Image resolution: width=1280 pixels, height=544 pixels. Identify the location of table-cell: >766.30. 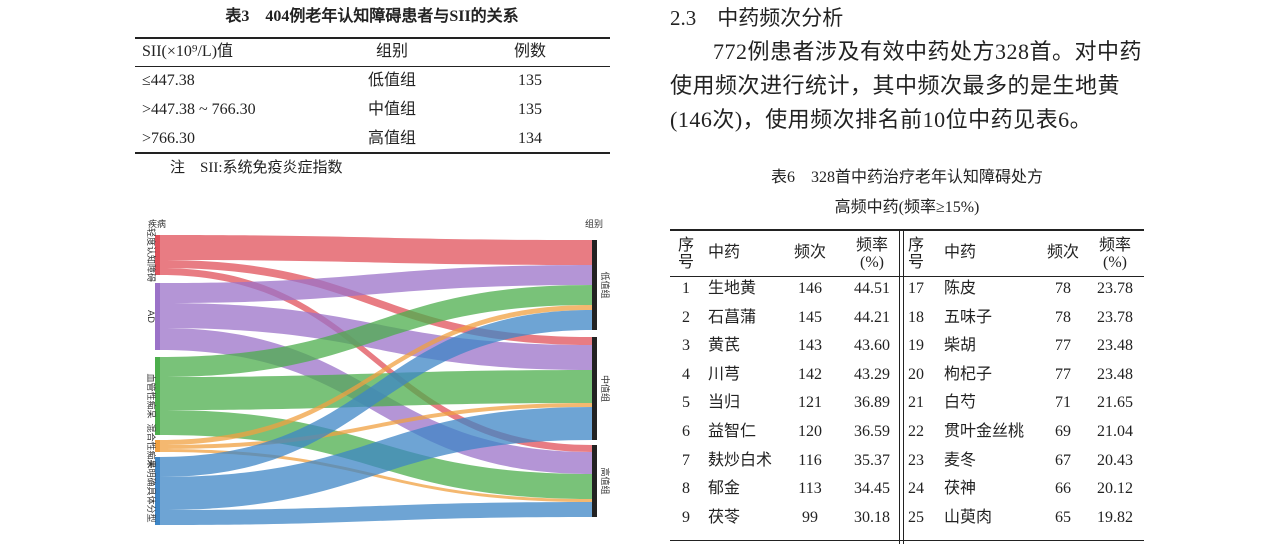
(169, 138).